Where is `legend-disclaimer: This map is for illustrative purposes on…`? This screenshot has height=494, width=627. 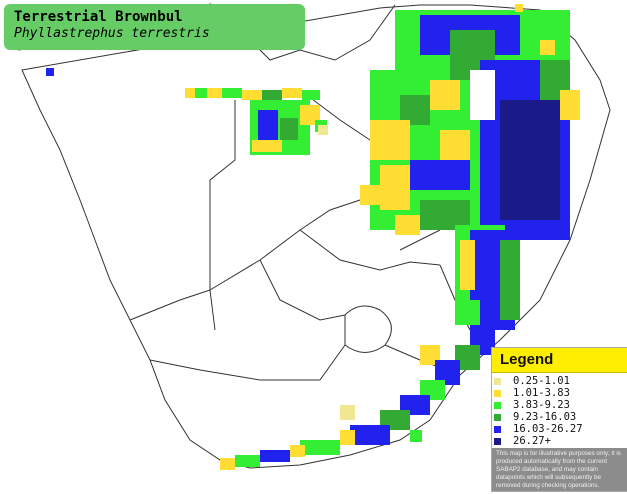 legend-disclaimer: This map is for illustrative purposes on… is located at coordinates (559, 469).